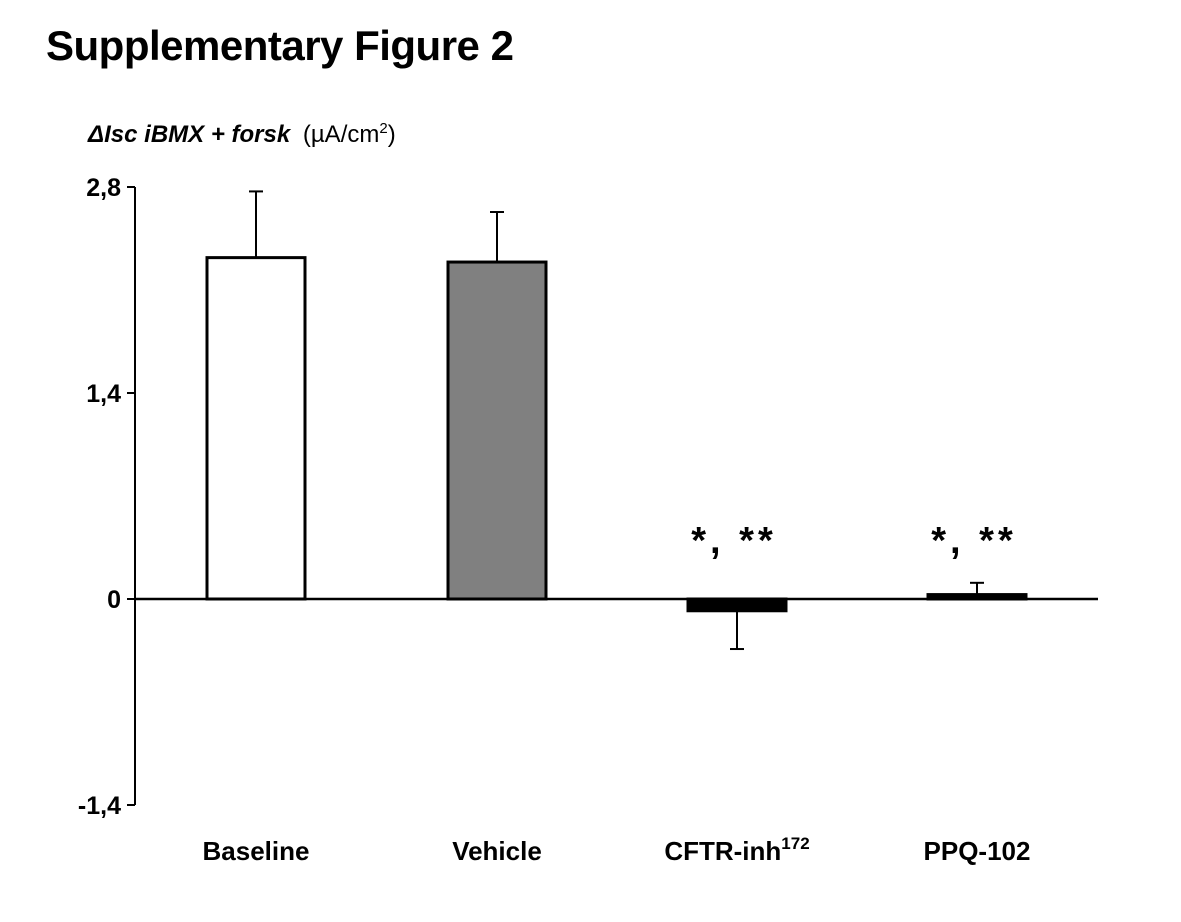 The width and height of the screenshot is (1181, 922). I want to click on category-label-text-2: CFTR-inh, so click(722, 851).